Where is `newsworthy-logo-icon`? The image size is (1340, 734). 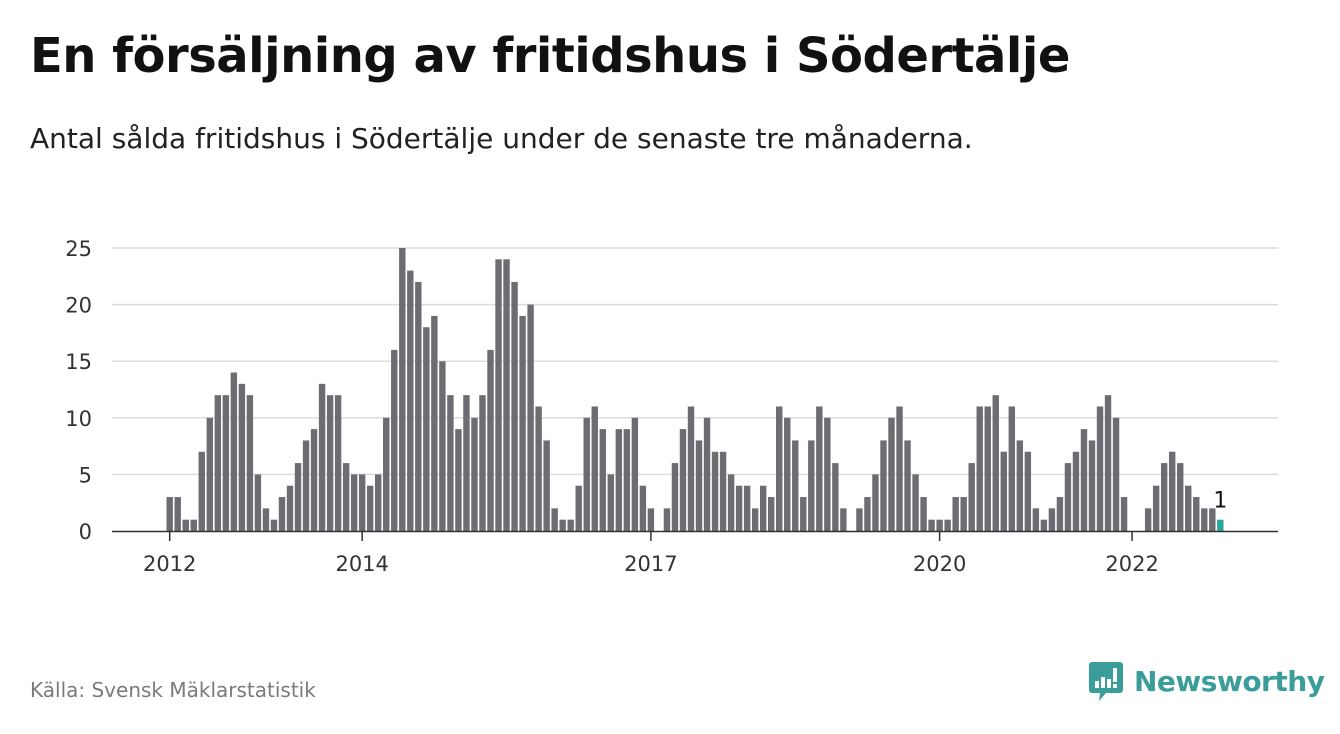 newsworthy-logo-icon is located at coordinates (1106, 681).